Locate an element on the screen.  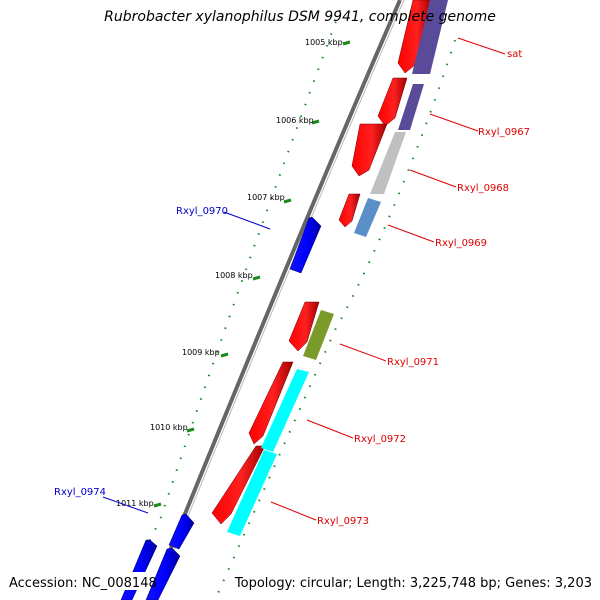
label-rxyl-0967: Rxyl_0967 is located at coordinates (504, 132).